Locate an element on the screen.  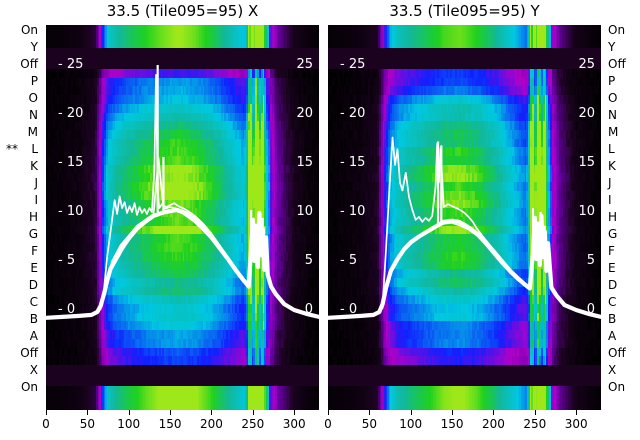
x-tick-label: 300 is located at coordinates (576, 424).